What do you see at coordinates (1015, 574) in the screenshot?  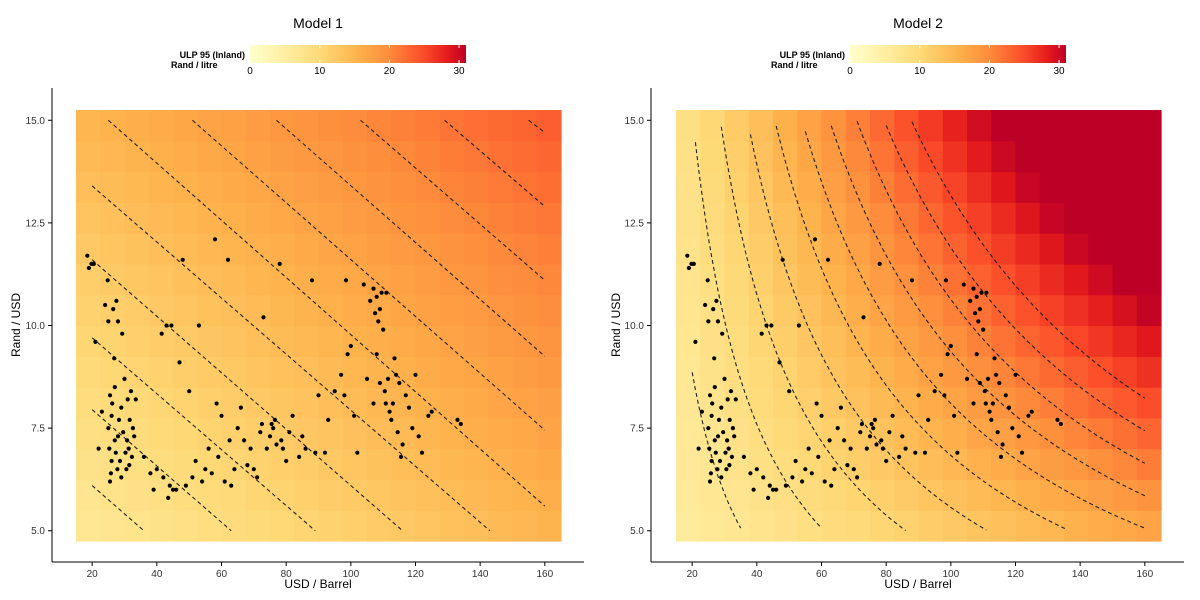 I see `x-tick-label: 120` at bounding box center [1015, 574].